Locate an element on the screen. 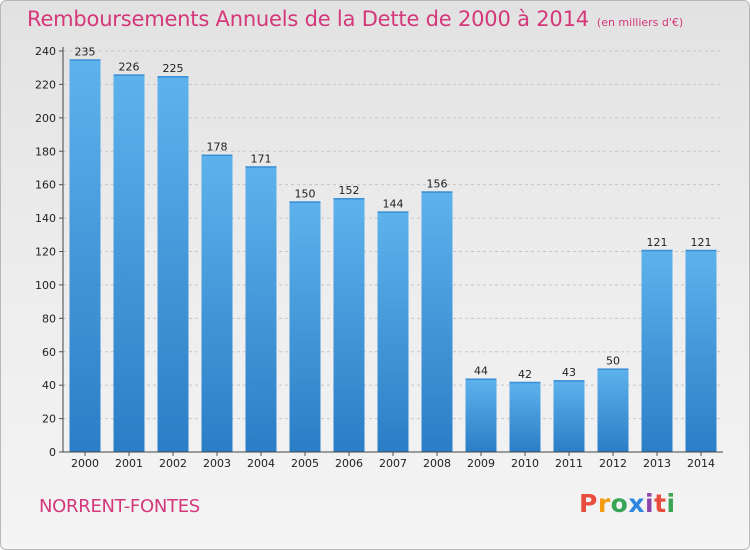  commune-name: NORRENT-FONTES is located at coordinates (119, 506).